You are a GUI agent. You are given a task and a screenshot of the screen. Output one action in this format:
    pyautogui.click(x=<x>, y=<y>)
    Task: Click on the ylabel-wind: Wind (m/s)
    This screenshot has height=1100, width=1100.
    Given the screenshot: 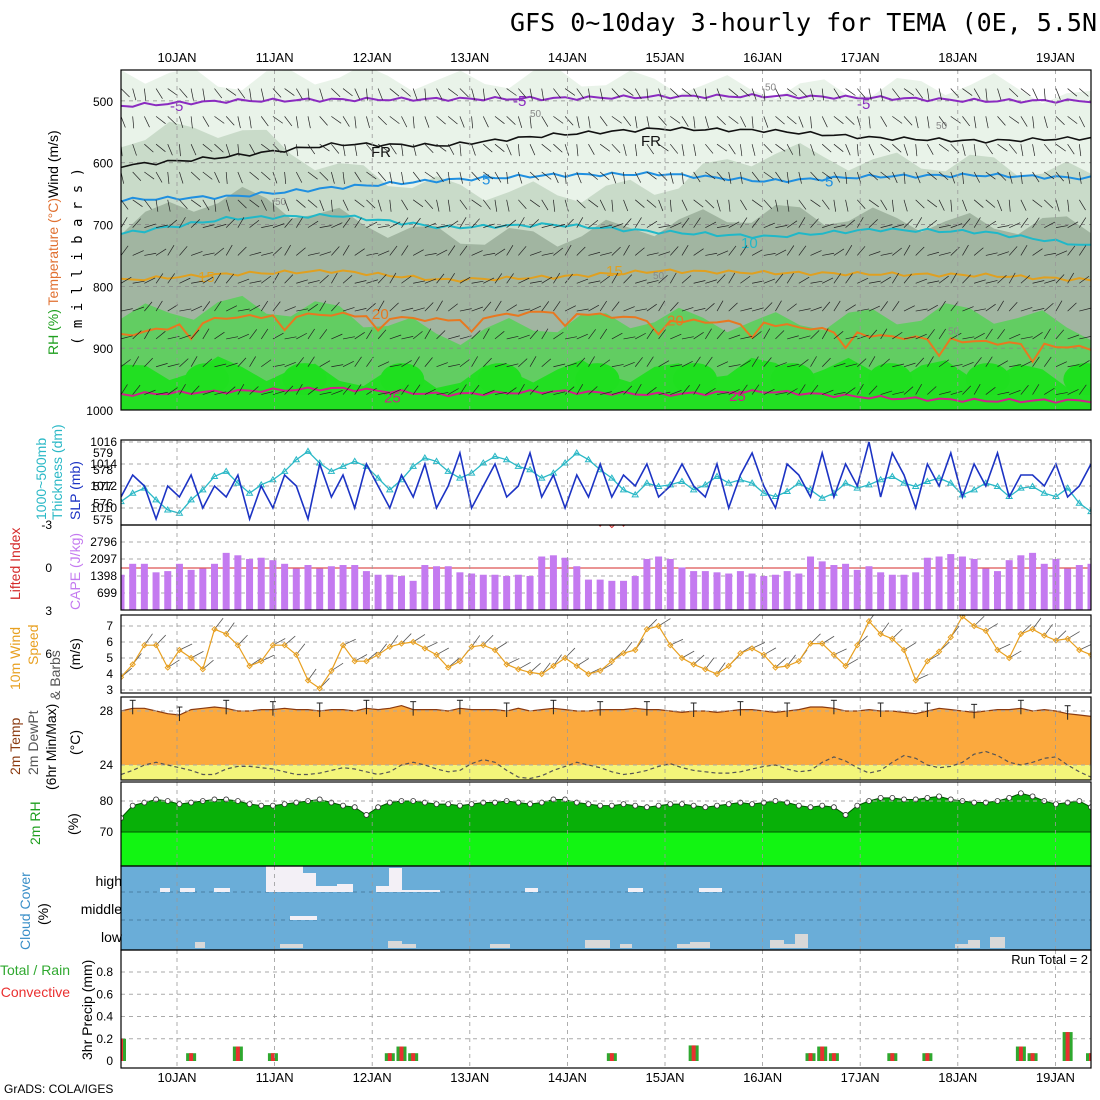 What is the action you would take?
    pyautogui.click(x=53, y=164)
    